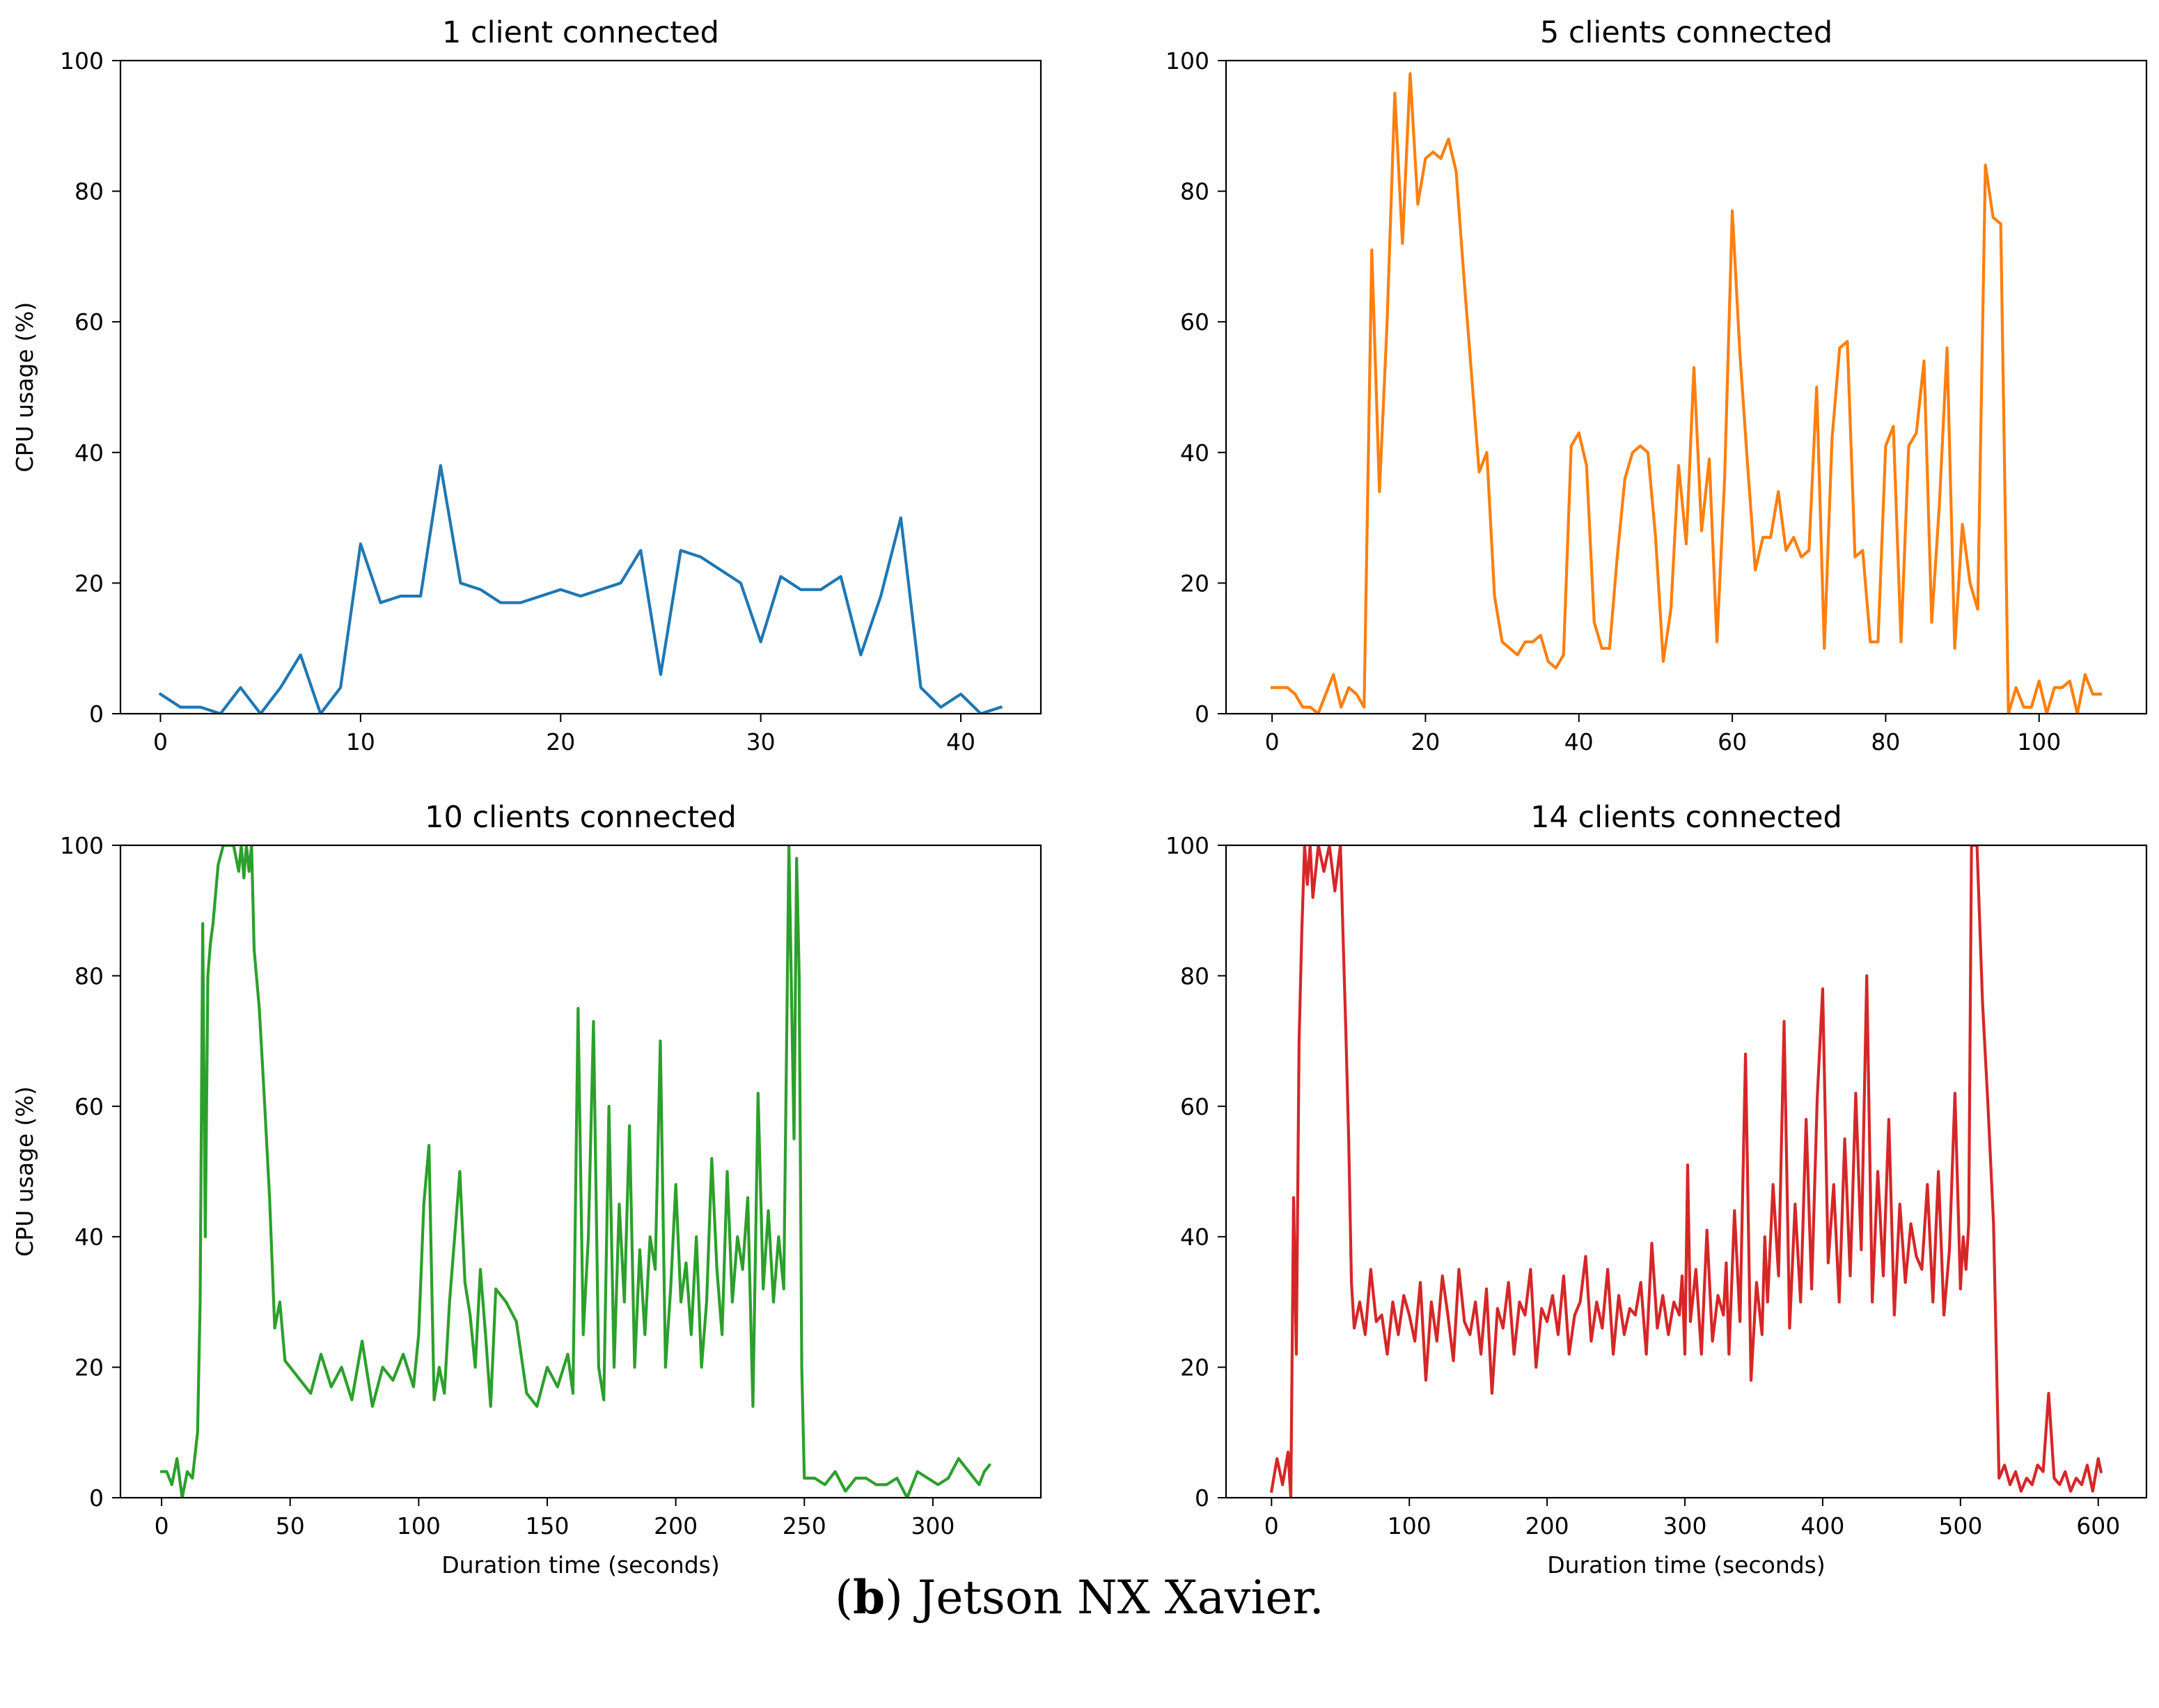  I want to click on chart-5-clients-series-line, so click(1686, 393).